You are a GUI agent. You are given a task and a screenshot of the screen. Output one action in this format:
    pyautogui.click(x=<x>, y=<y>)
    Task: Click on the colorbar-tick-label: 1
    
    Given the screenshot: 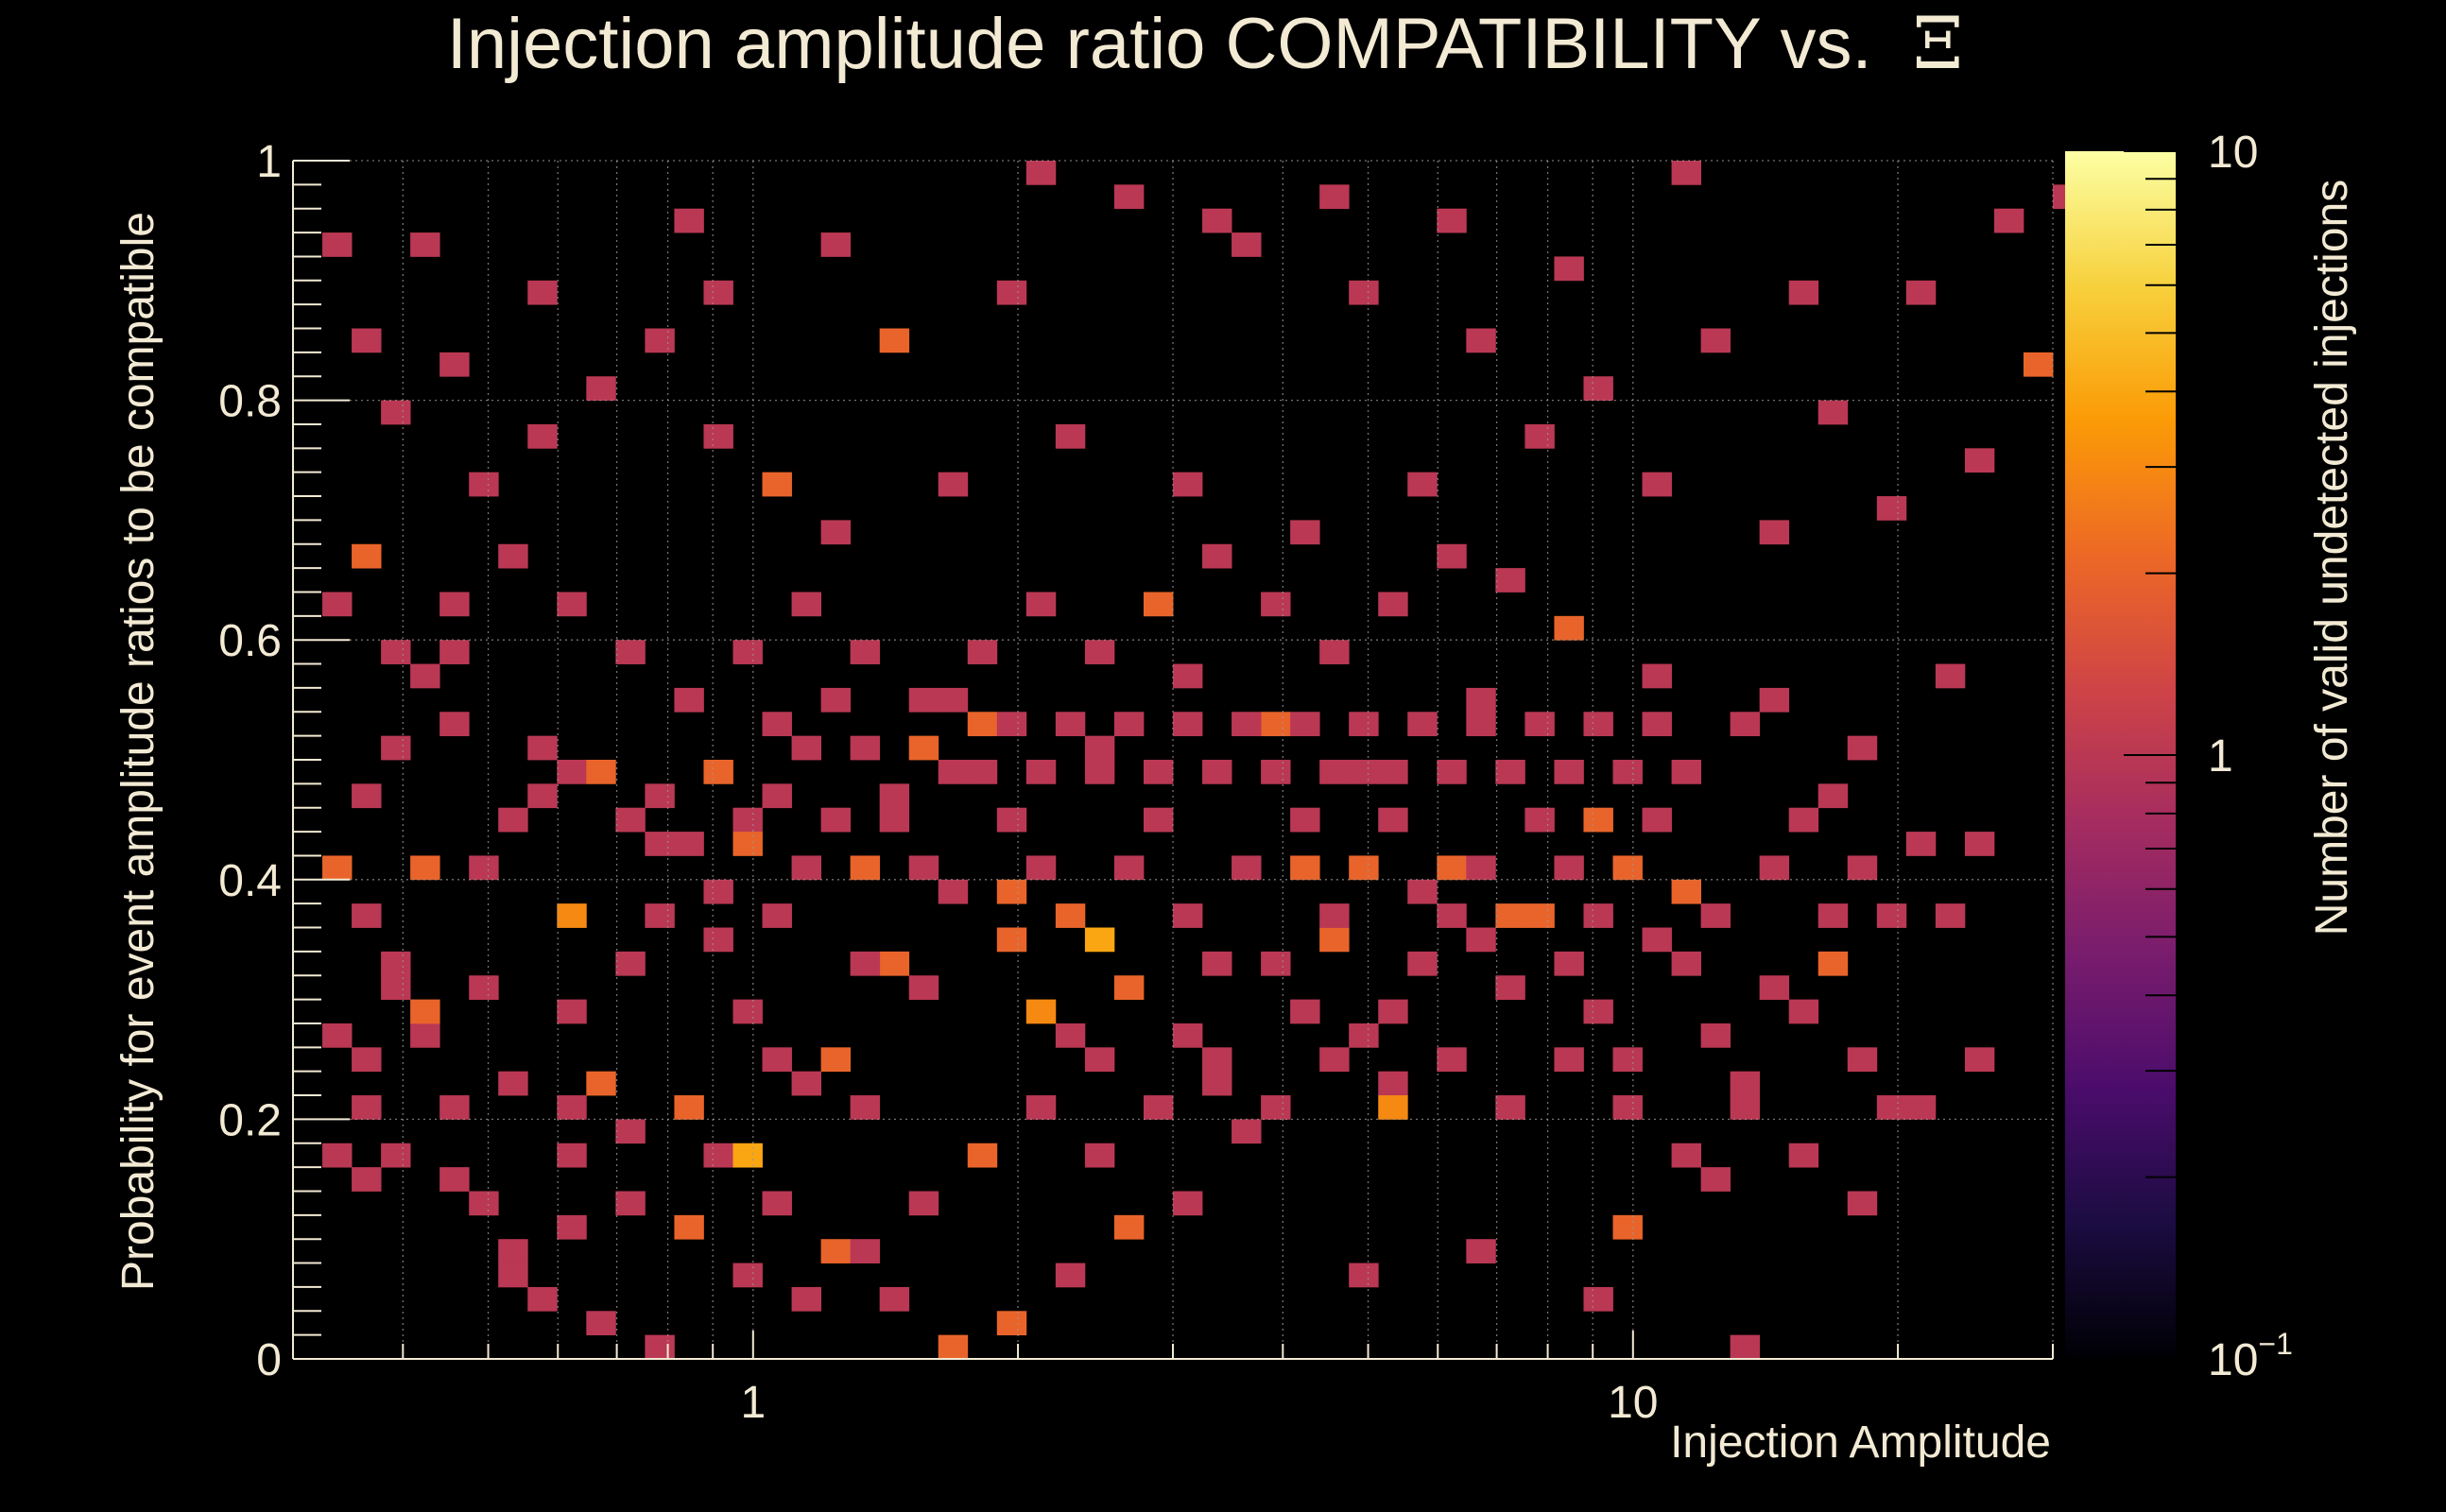 What is the action you would take?
    pyautogui.click(x=2220, y=756)
    